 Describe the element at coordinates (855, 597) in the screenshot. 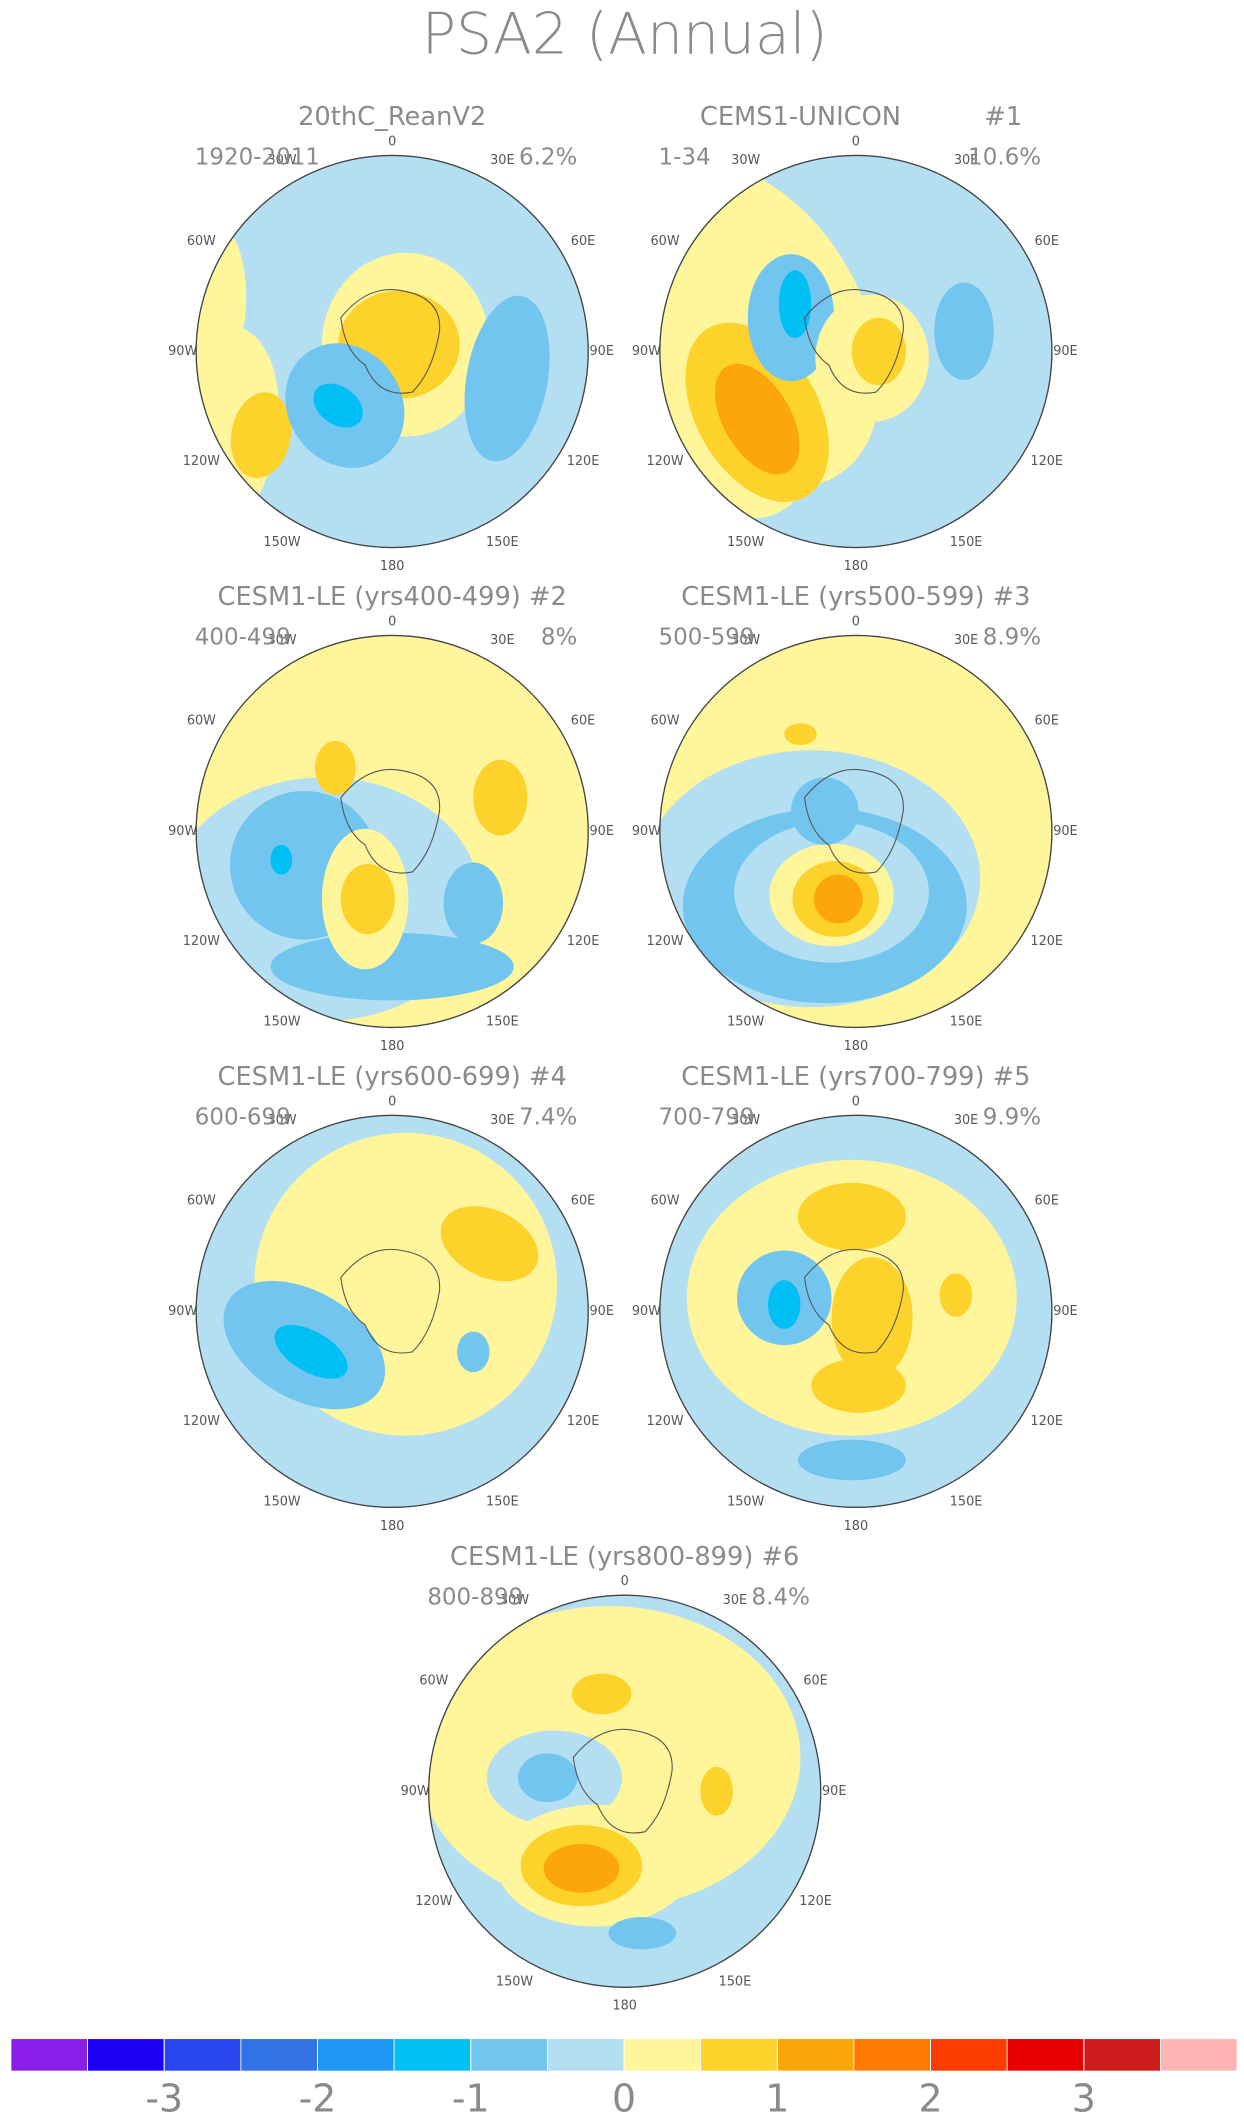

I see `panel-title: CESM1-LE (yrs500-599) #3` at that location.